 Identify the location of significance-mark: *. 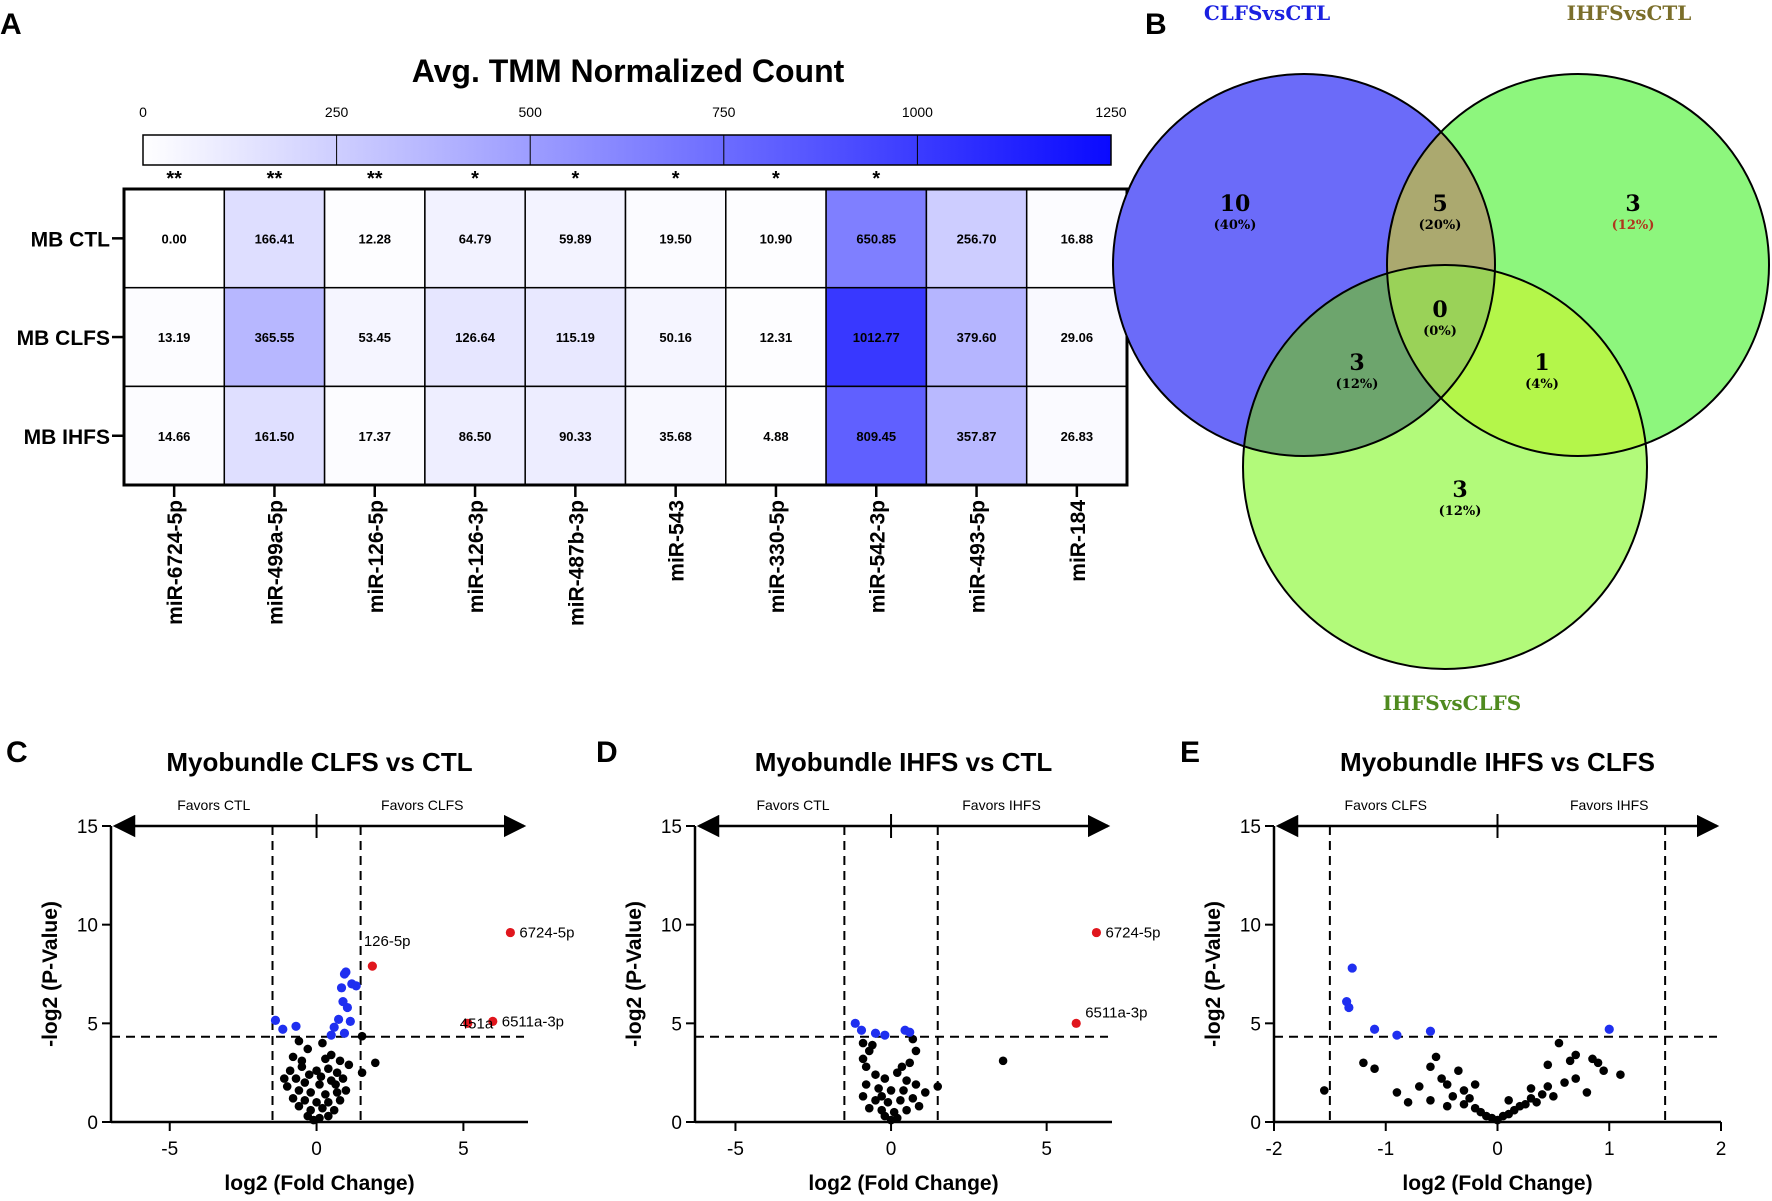
(575, 179).